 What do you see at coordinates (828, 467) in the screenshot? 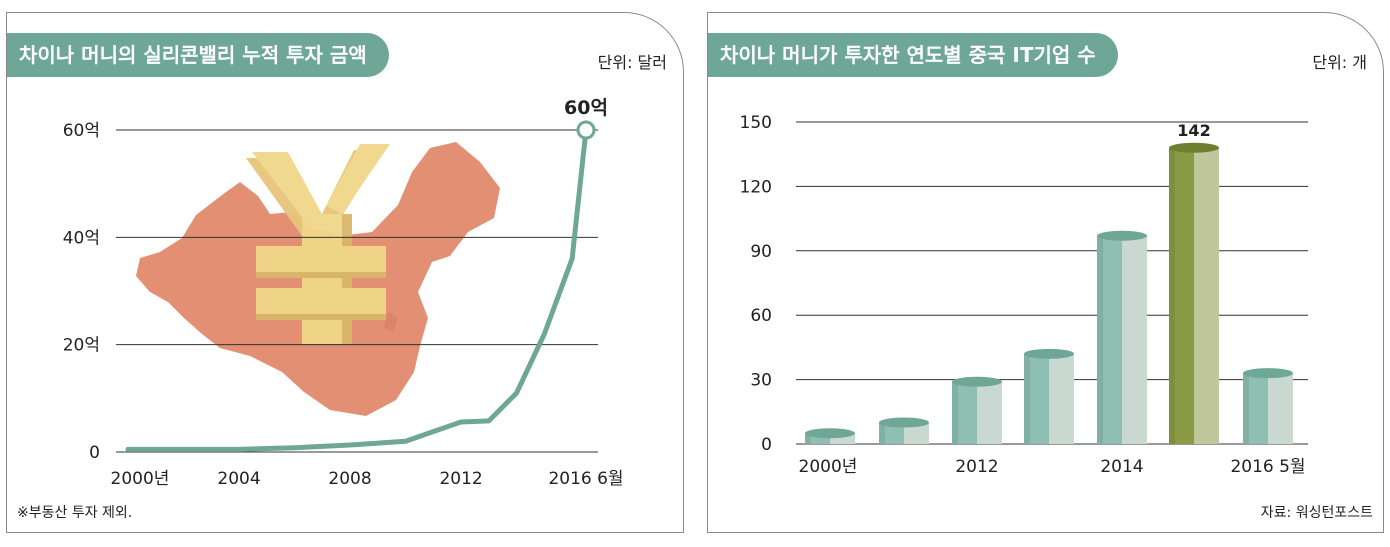
I see `right-x-tick-label: 2000년` at bounding box center [828, 467].